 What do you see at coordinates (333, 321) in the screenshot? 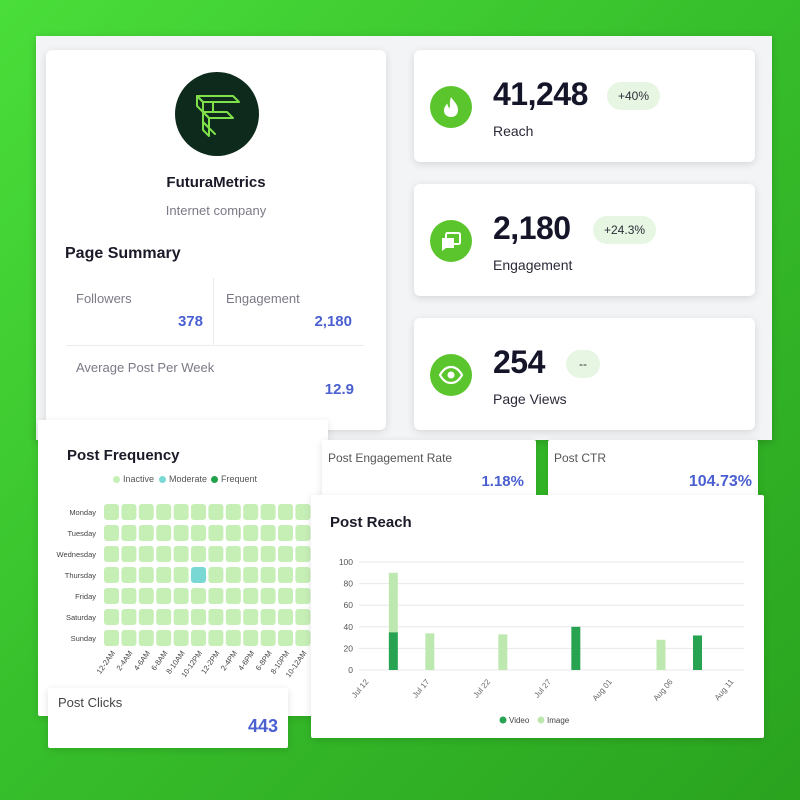
I see `engagement-value: 2,180` at bounding box center [333, 321].